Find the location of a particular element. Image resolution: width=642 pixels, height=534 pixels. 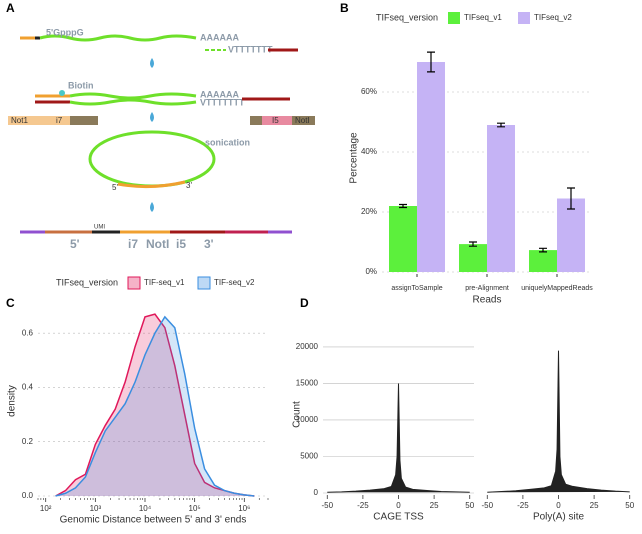

y-axis-label: Count is located at coordinates (297, 414).